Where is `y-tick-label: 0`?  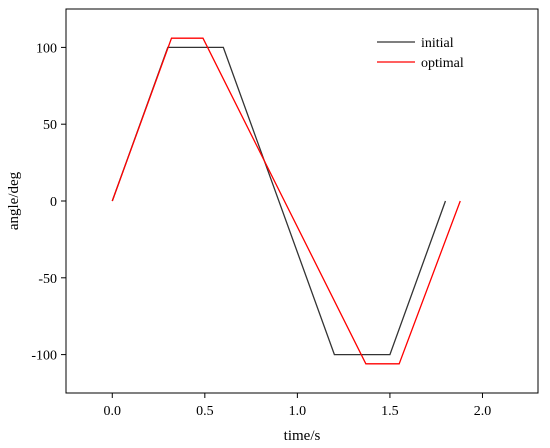
y-tick-label: 0 is located at coordinates (53, 202).